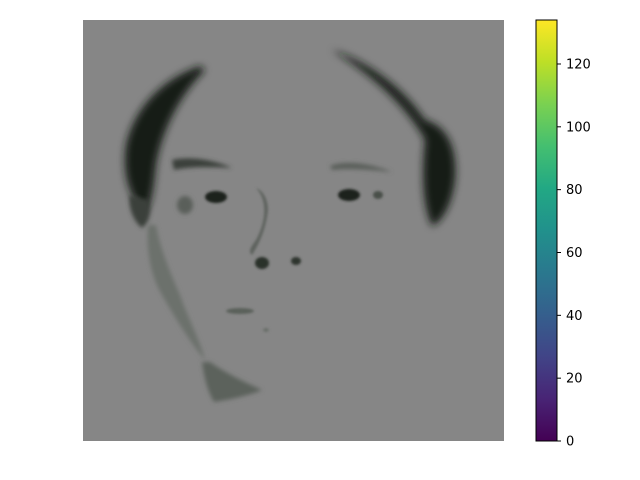  I want to click on colorbar-tick-label: 20, so click(574, 379).